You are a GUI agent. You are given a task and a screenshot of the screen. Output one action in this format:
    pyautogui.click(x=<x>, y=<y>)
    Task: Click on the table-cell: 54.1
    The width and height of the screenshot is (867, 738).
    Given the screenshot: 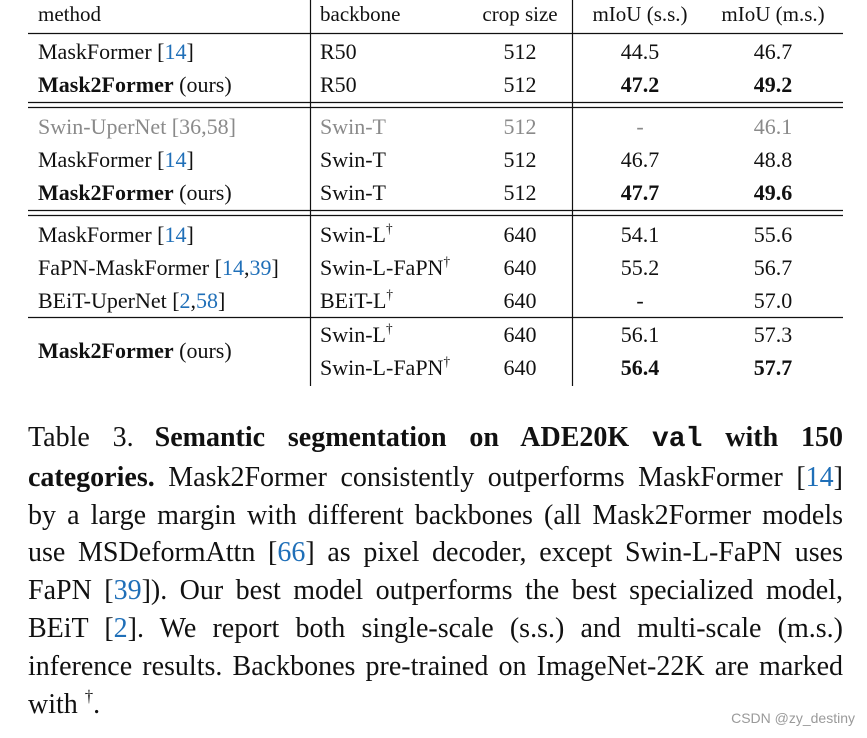 What is the action you would take?
    pyautogui.click(x=640, y=234)
    